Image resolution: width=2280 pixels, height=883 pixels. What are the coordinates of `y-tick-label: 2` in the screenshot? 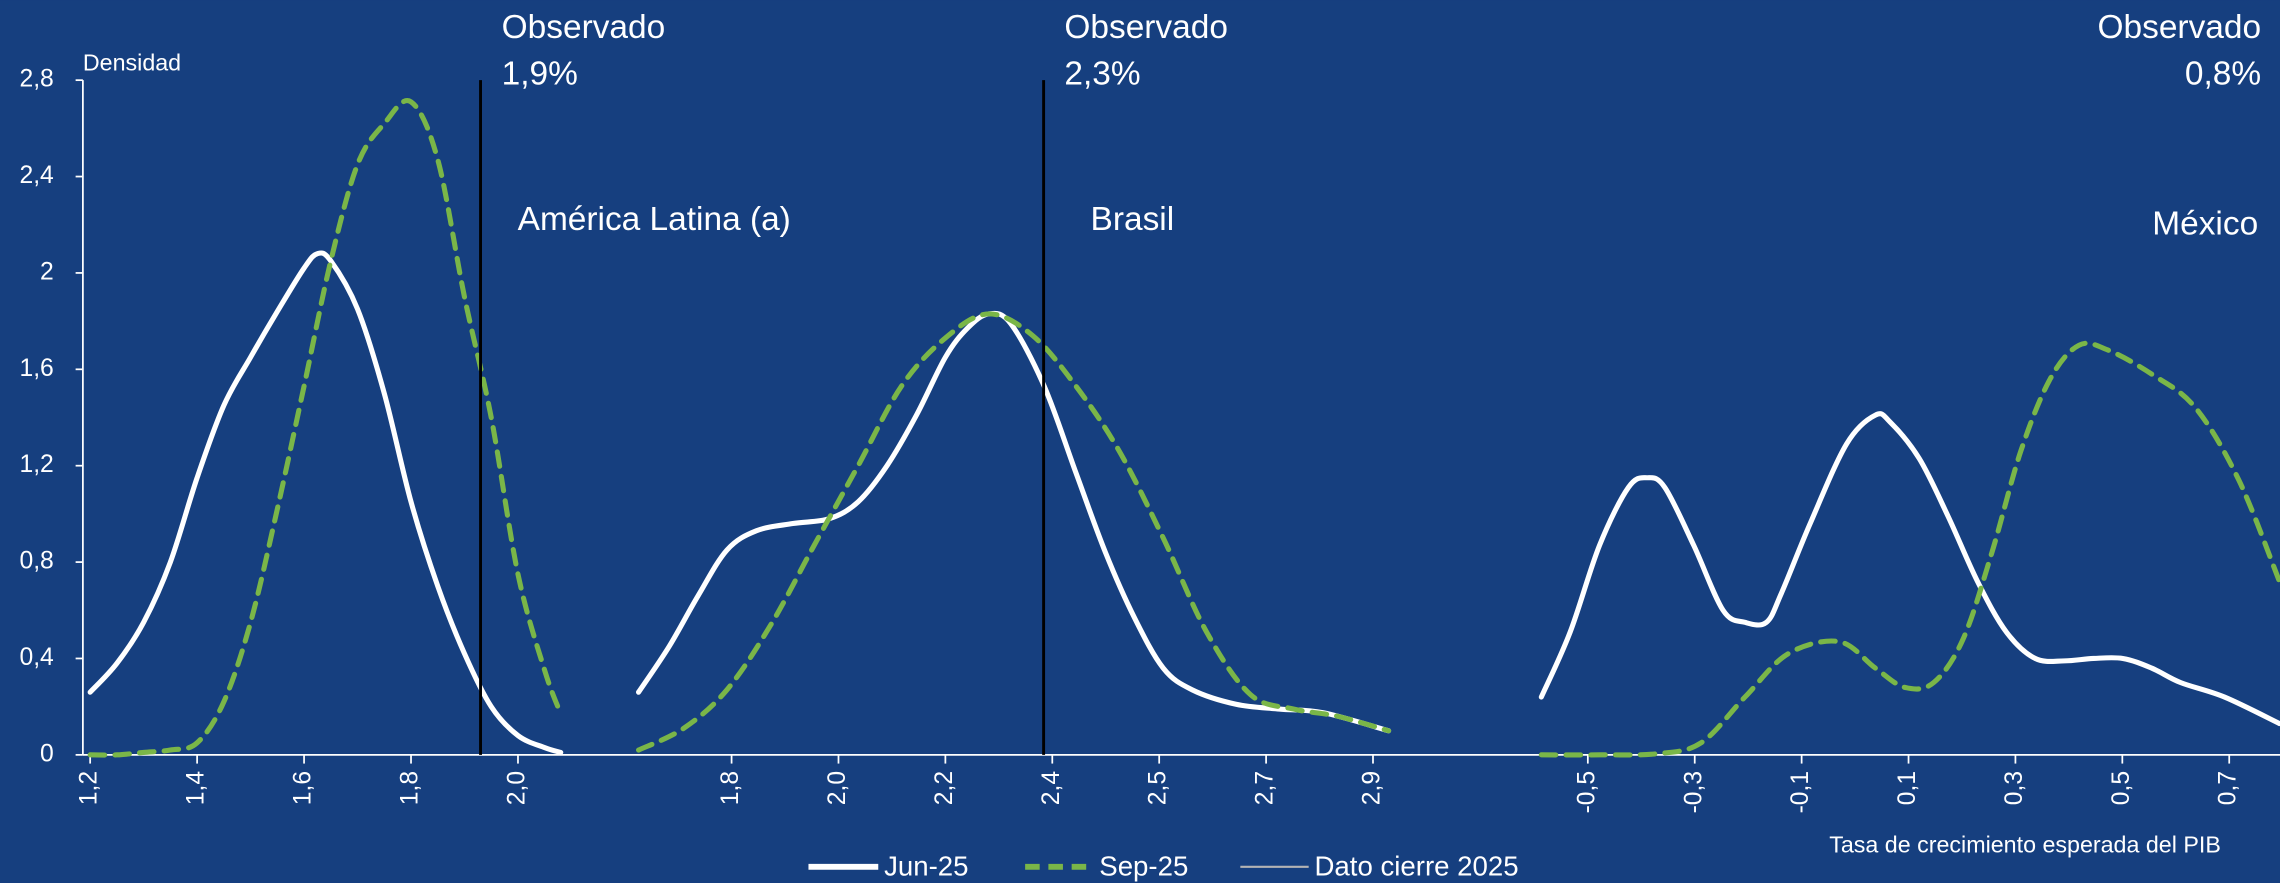 It's located at (47, 271).